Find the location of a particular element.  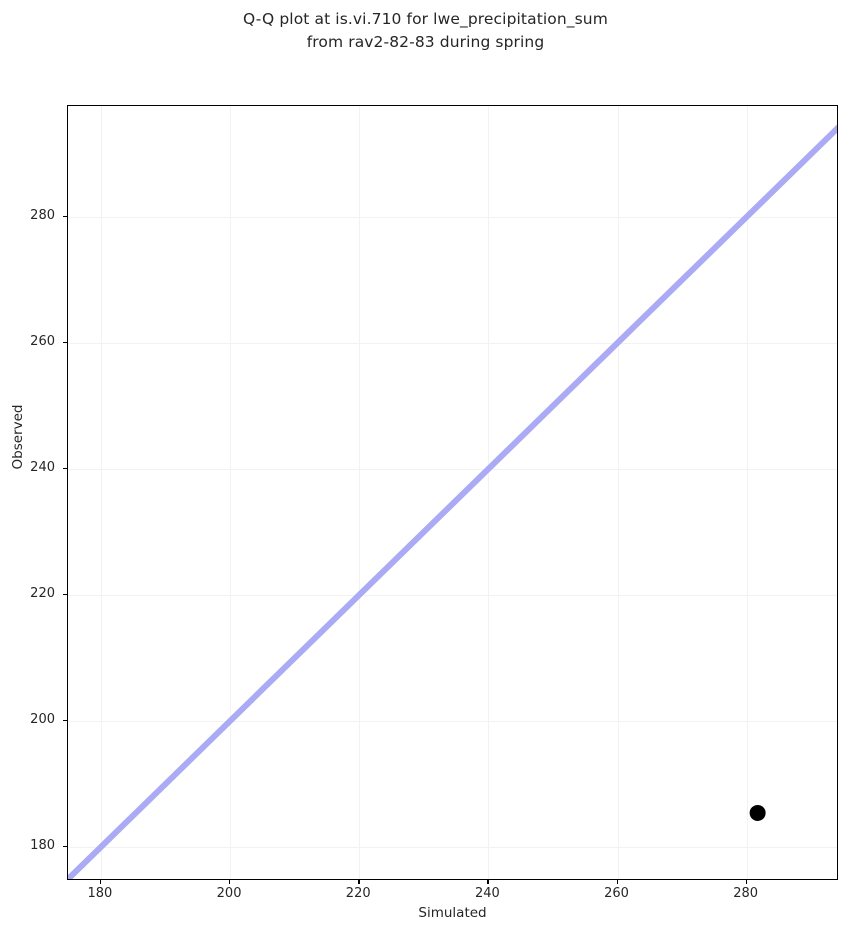

y-axis-label: Observed is located at coordinates (18, 437).